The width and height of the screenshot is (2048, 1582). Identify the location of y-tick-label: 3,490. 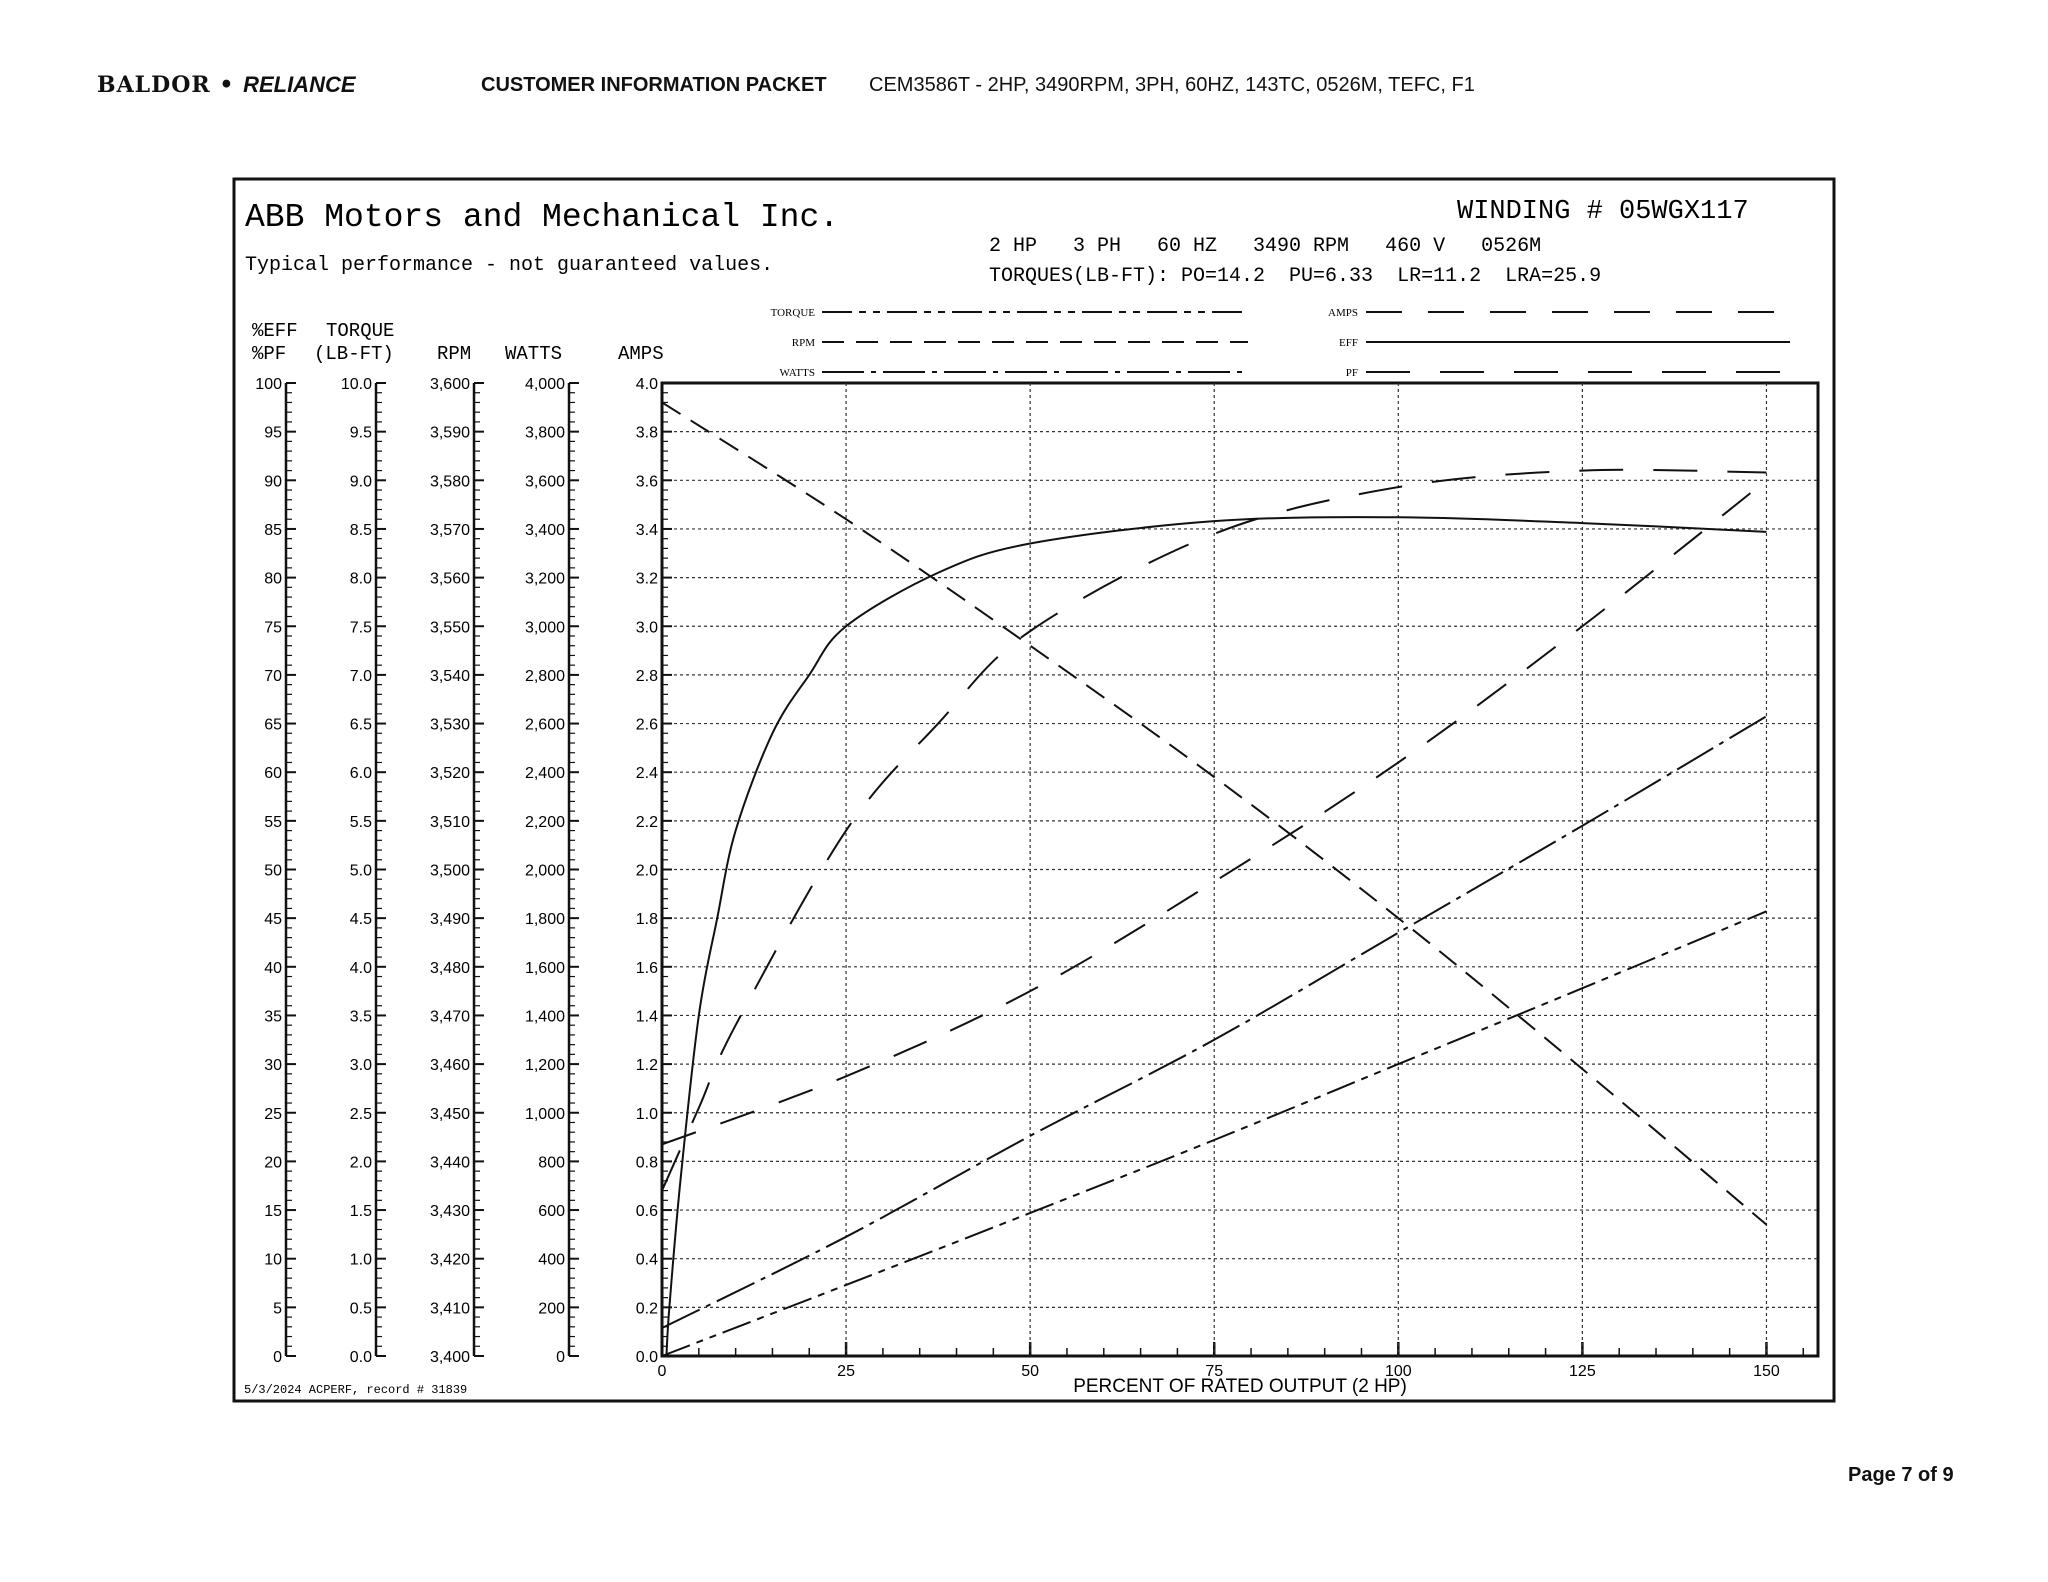
(450, 919).